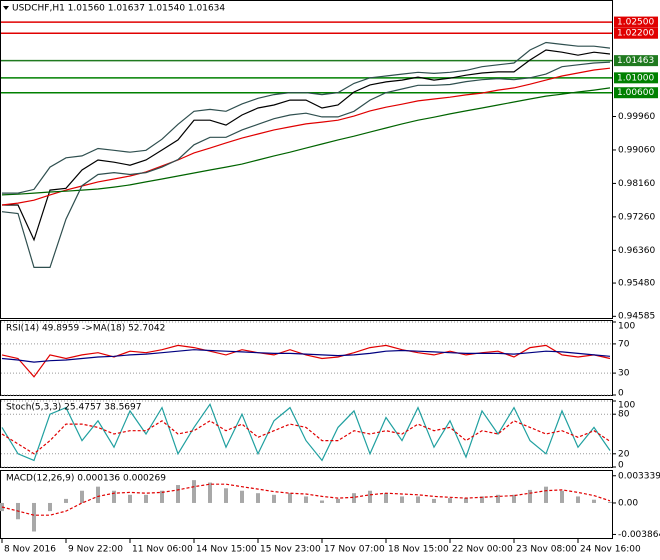 This screenshot has width=660, height=560. What do you see at coordinates (636, 117) in the screenshot?
I see `y-tick-label: 0.99960` at bounding box center [636, 117].